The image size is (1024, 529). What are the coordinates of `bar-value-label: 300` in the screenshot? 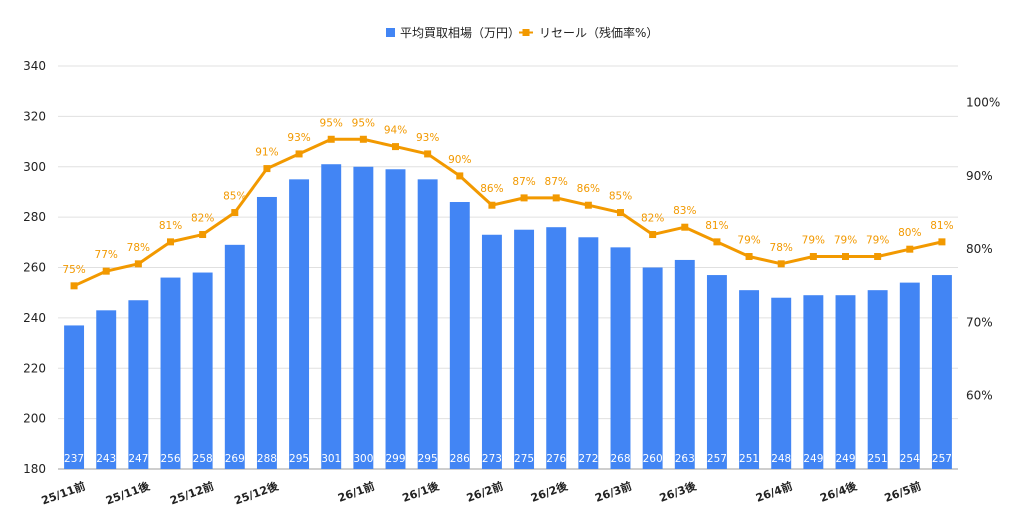 It's located at (363, 459).